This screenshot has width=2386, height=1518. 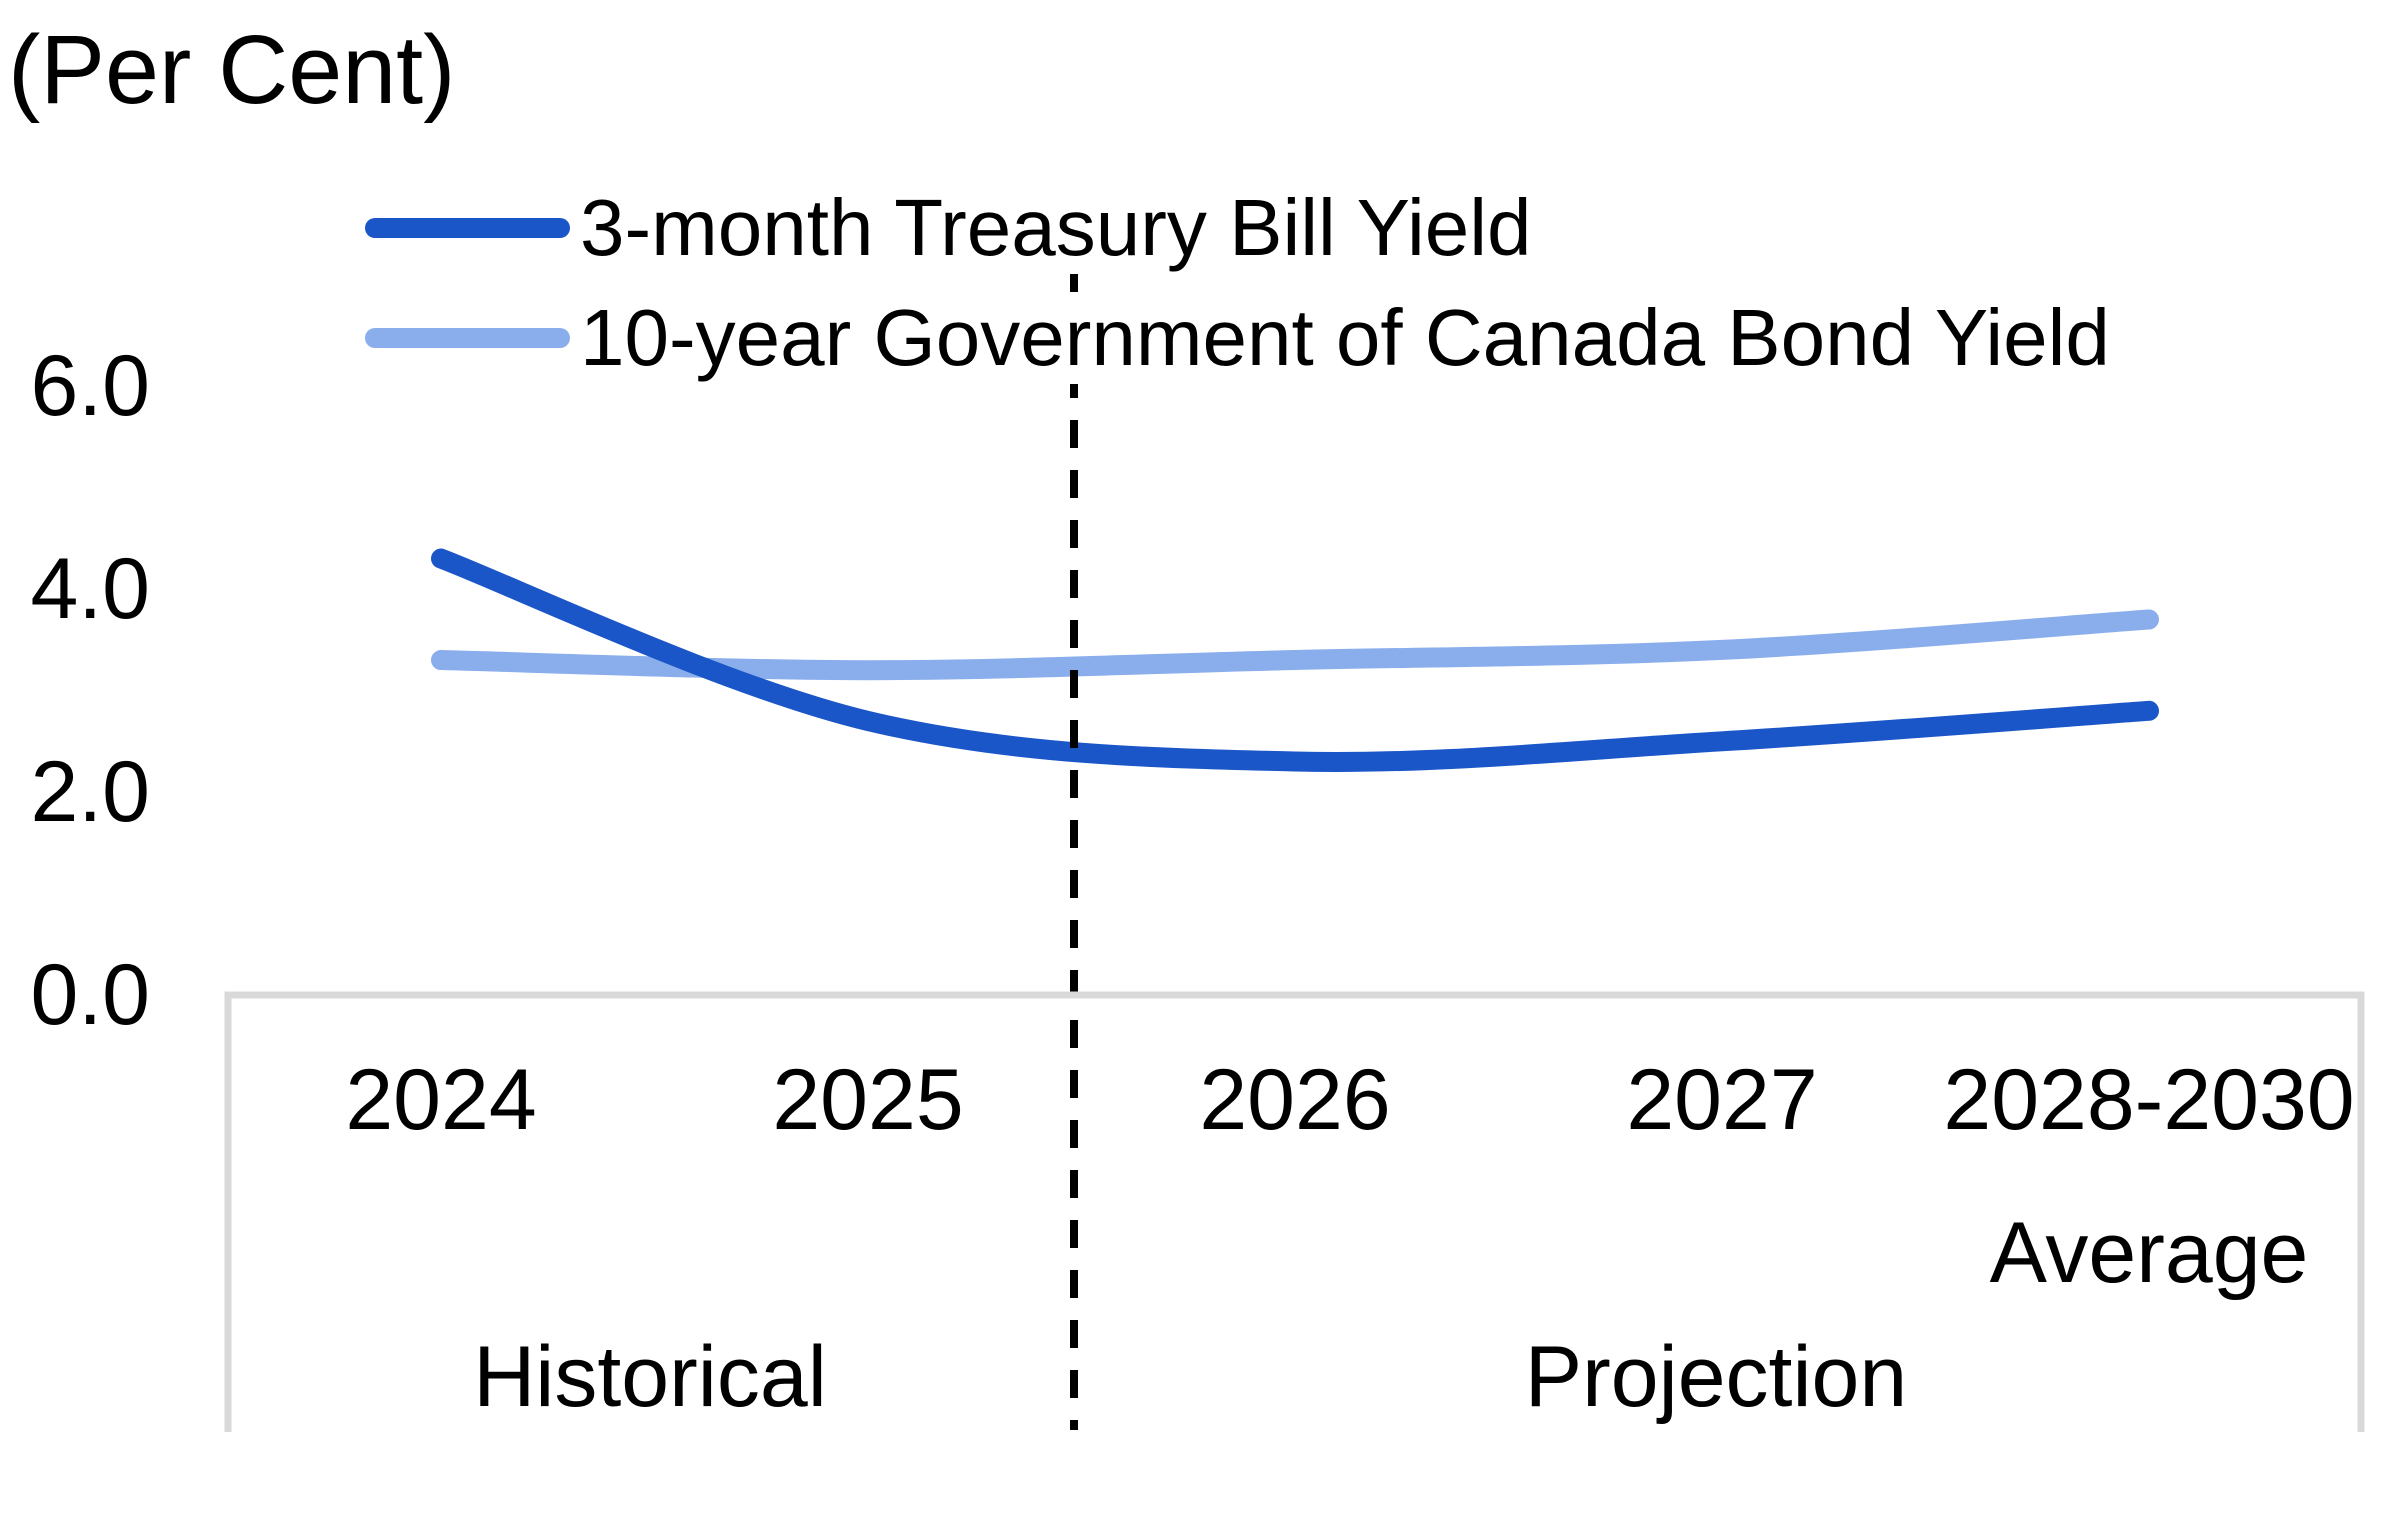 I want to click on xtick-average-note: Average, so click(x=2149, y=1253).